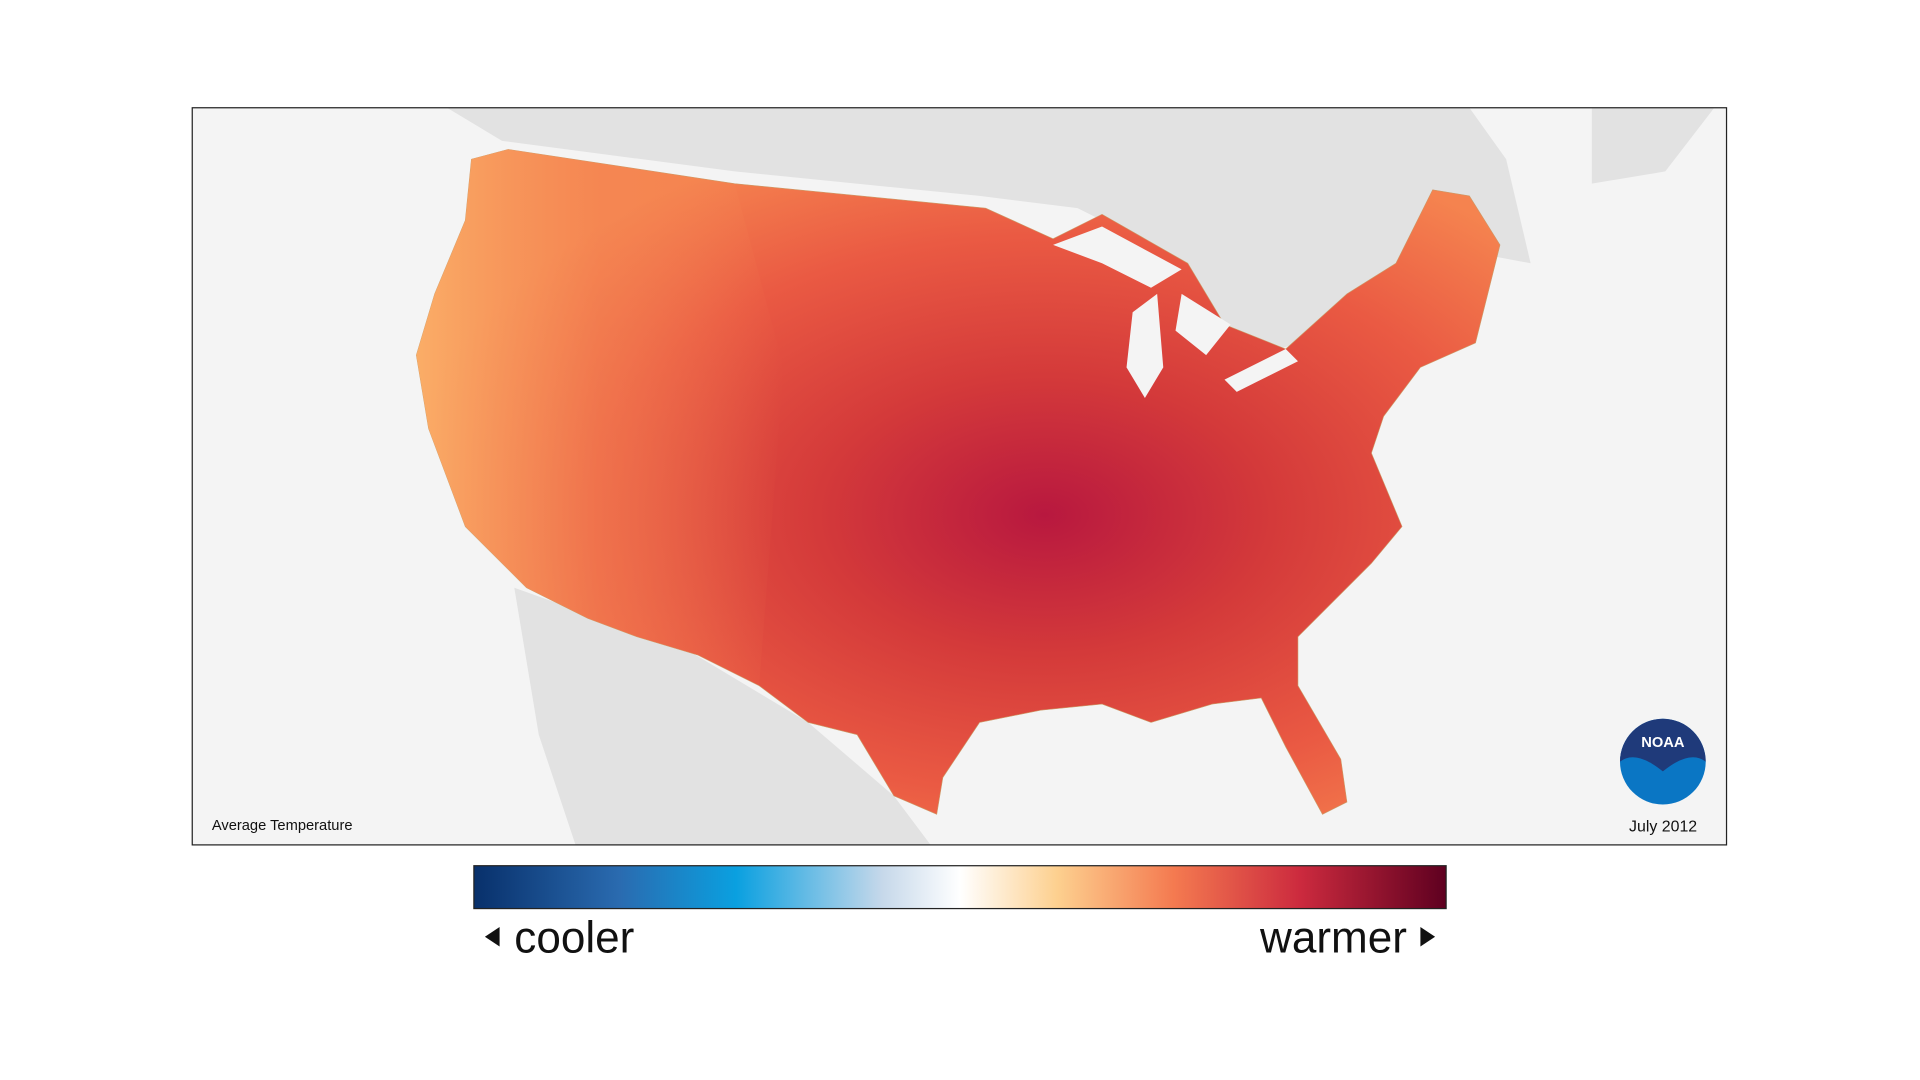 This screenshot has width=1920, height=1080. Describe the element at coordinates (1203, 324) in the screenshot. I see `lake-huron` at that location.